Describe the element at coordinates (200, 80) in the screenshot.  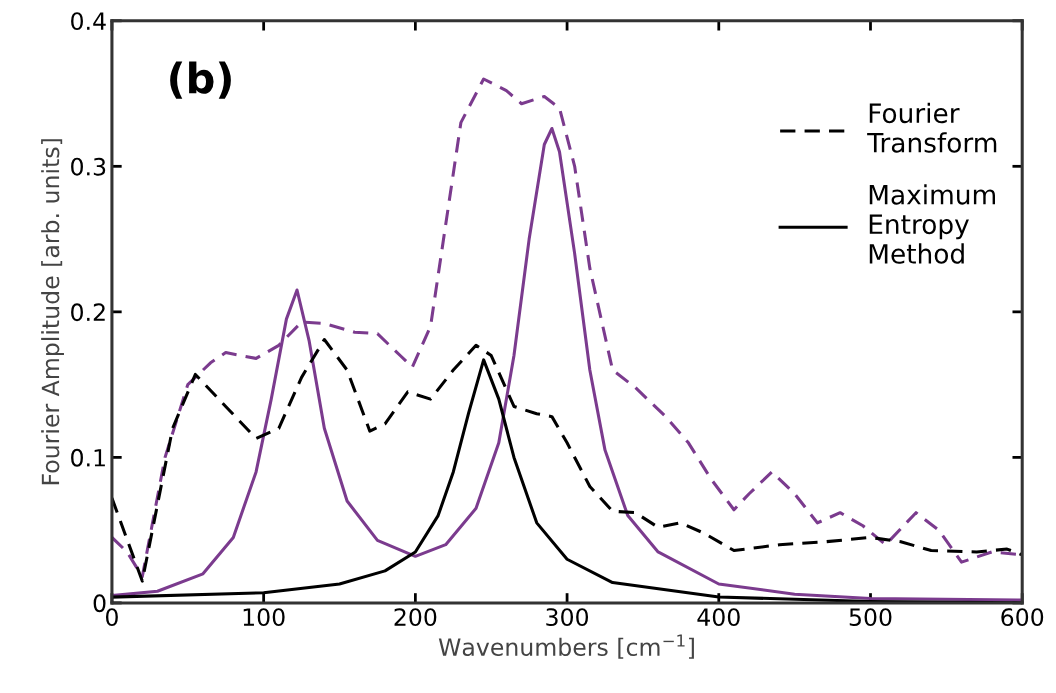
I see `annotation: (b)` at that location.